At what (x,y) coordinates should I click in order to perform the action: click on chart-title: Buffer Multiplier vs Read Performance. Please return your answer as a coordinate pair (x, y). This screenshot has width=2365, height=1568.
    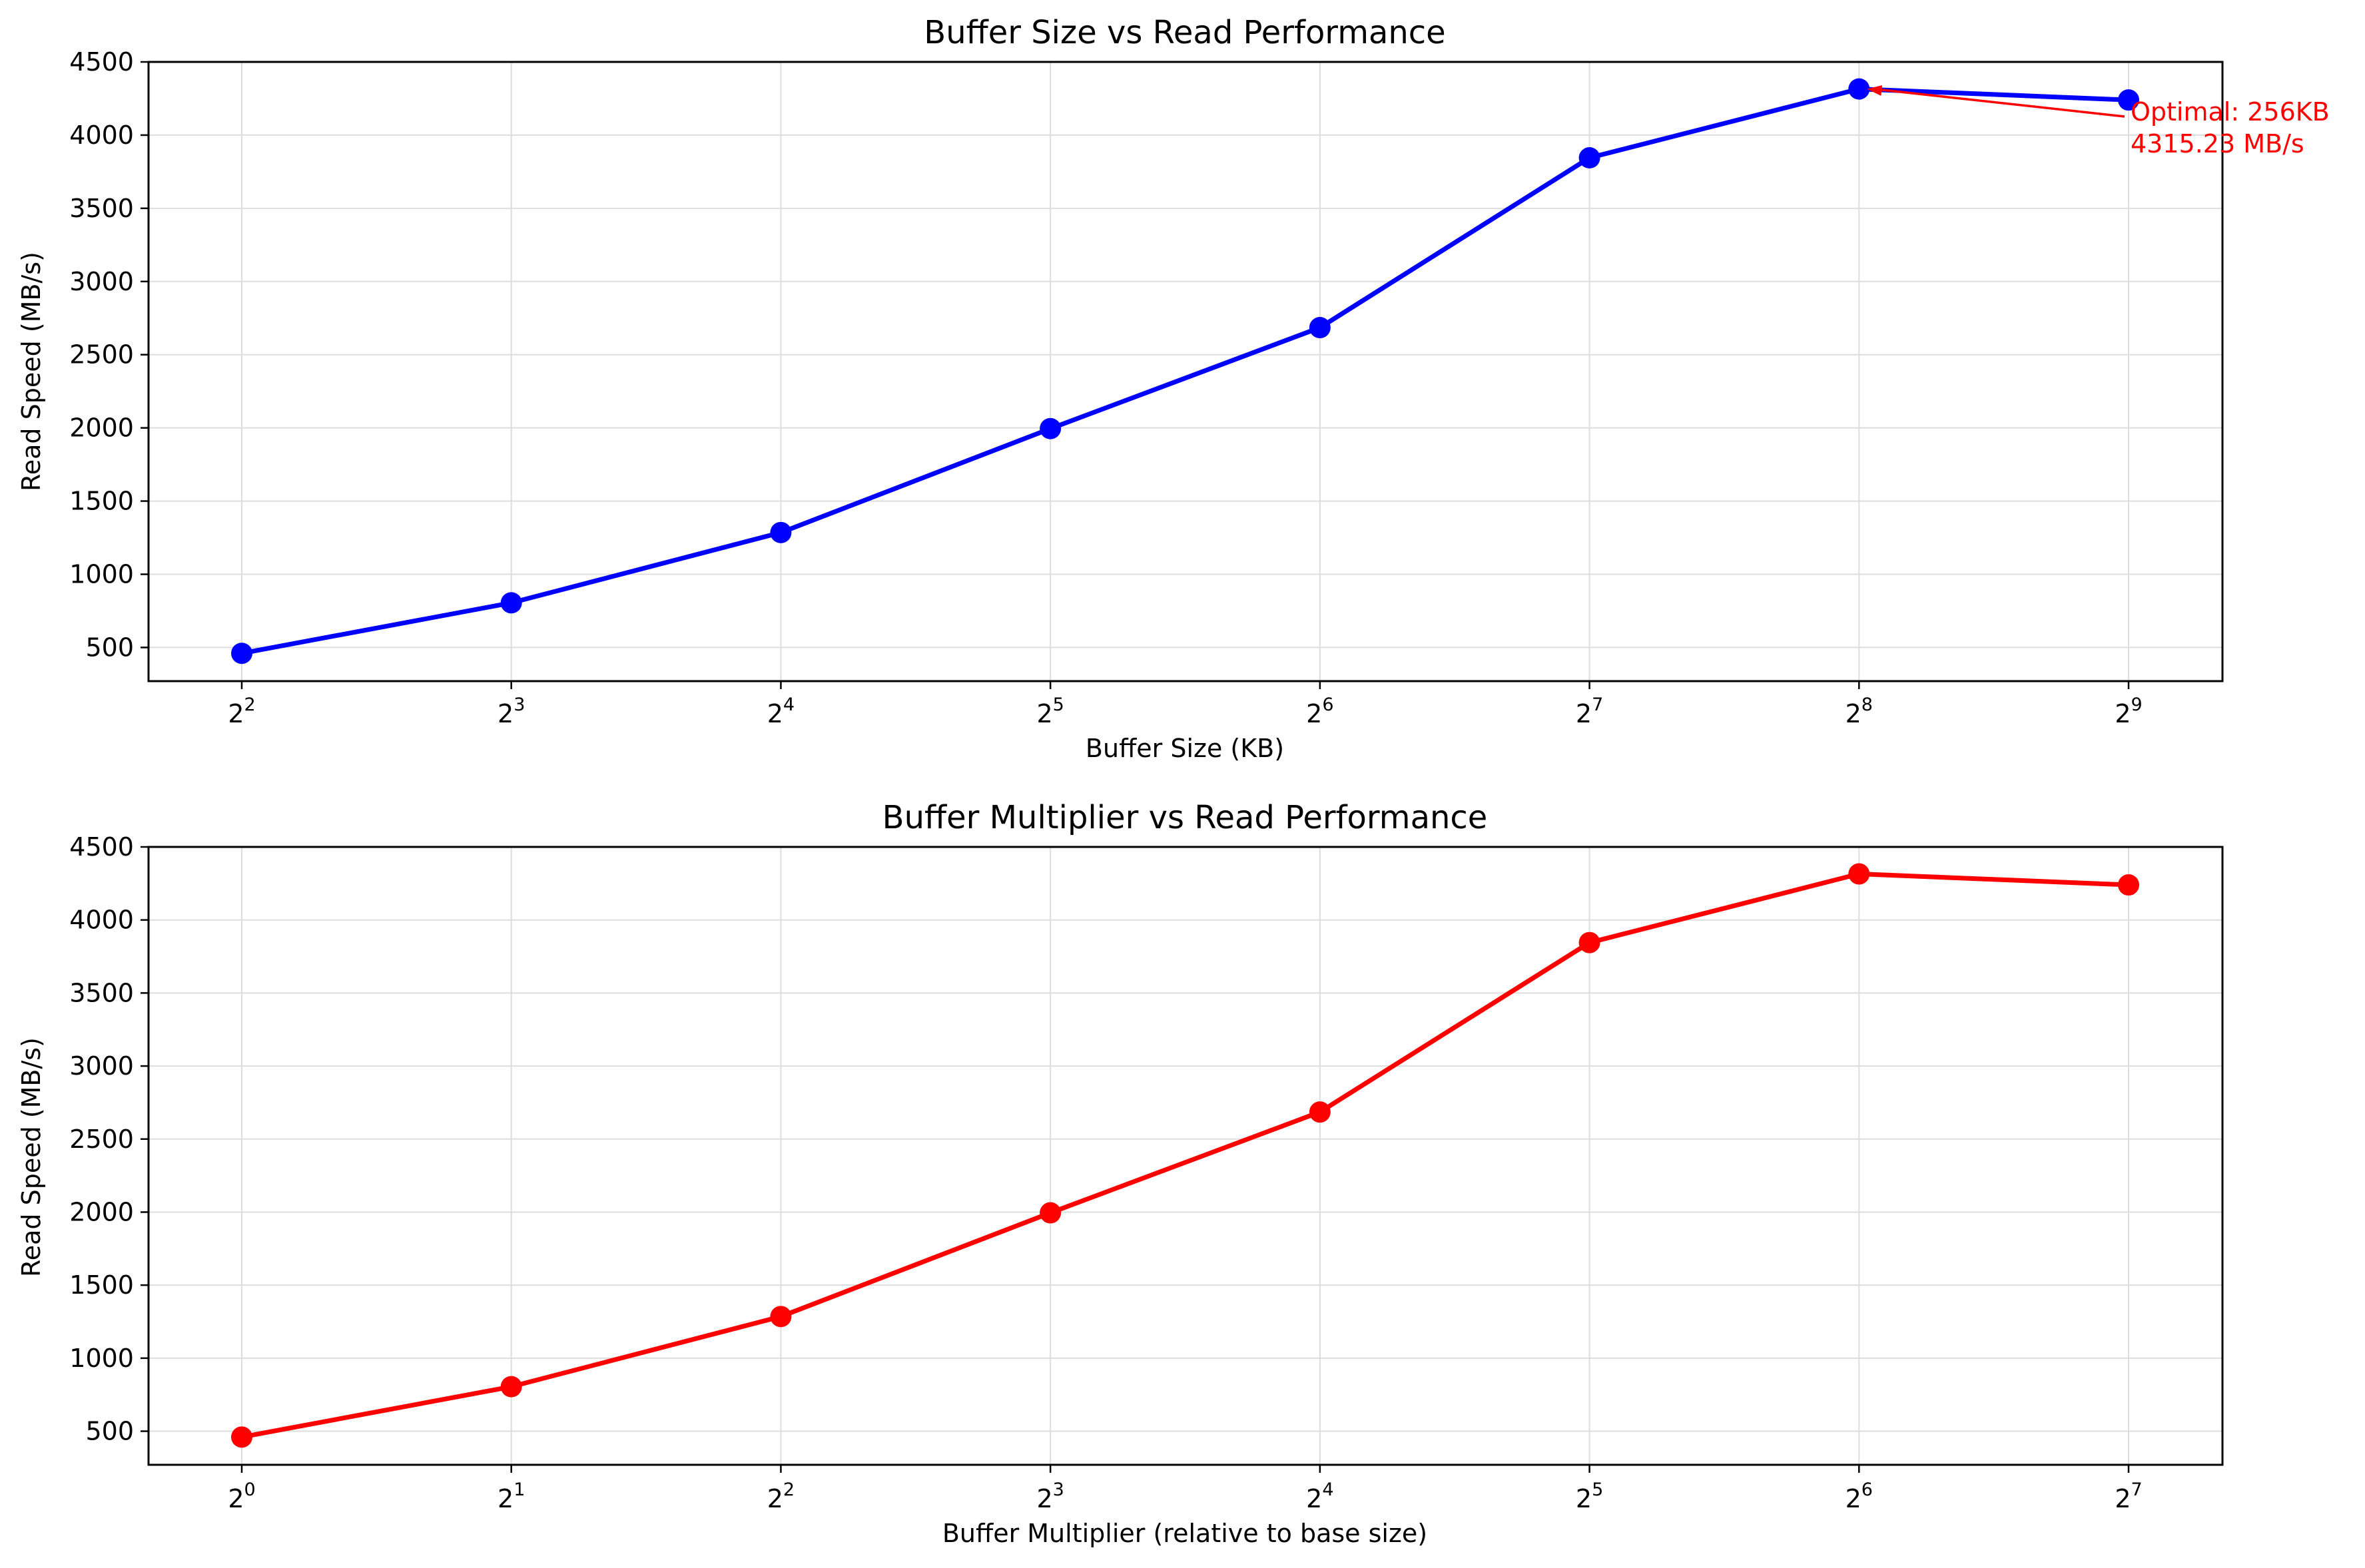
    Looking at the image, I should click on (1185, 817).